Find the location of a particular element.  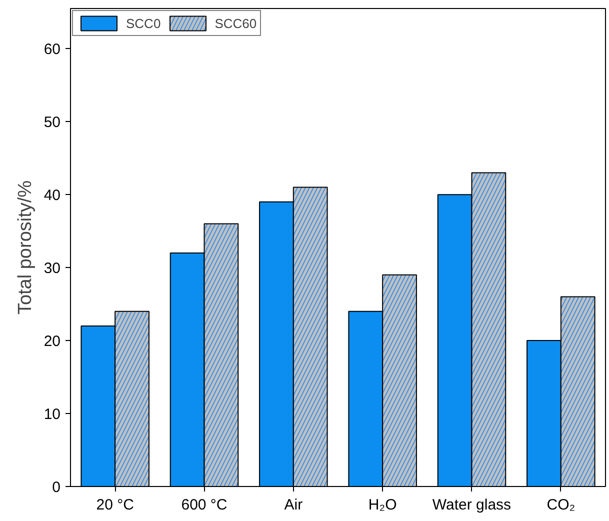

y-tick-label: 30 is located at coordinates (52, 269).